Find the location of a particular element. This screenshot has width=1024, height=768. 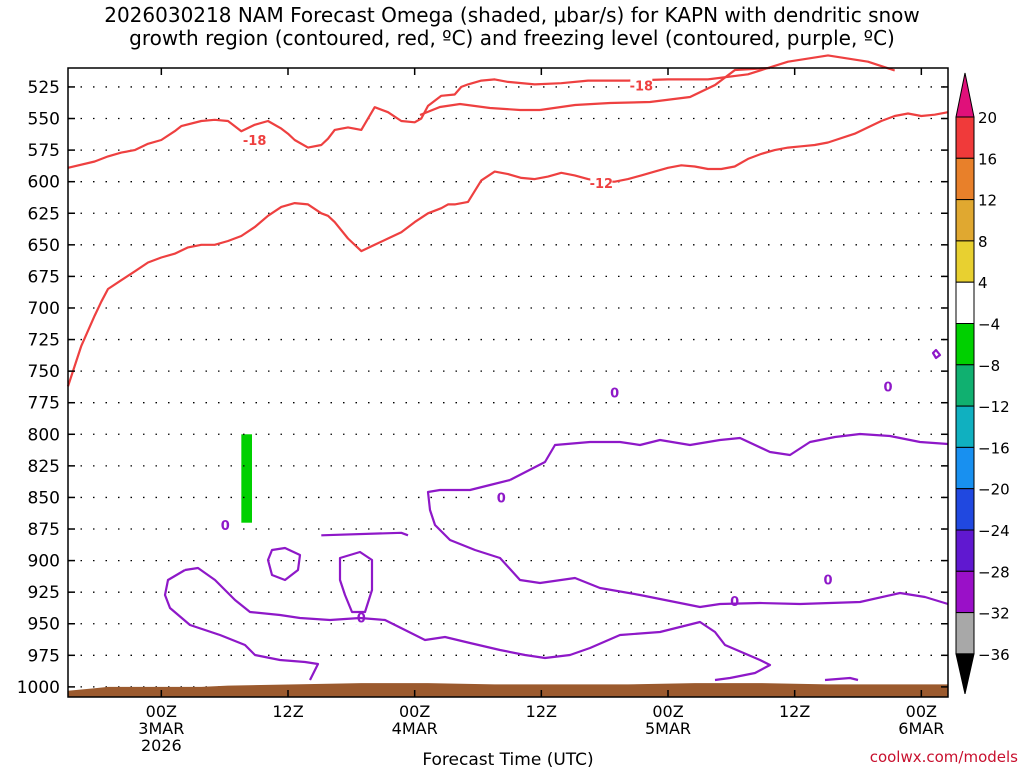

y-tick-label: 725 is located at coordinates (44, 341).